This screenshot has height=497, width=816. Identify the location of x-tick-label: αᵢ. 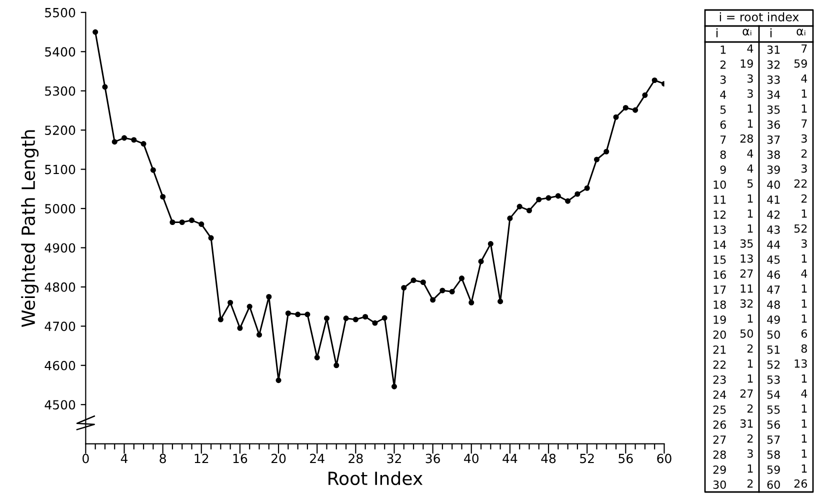
(747, 32).